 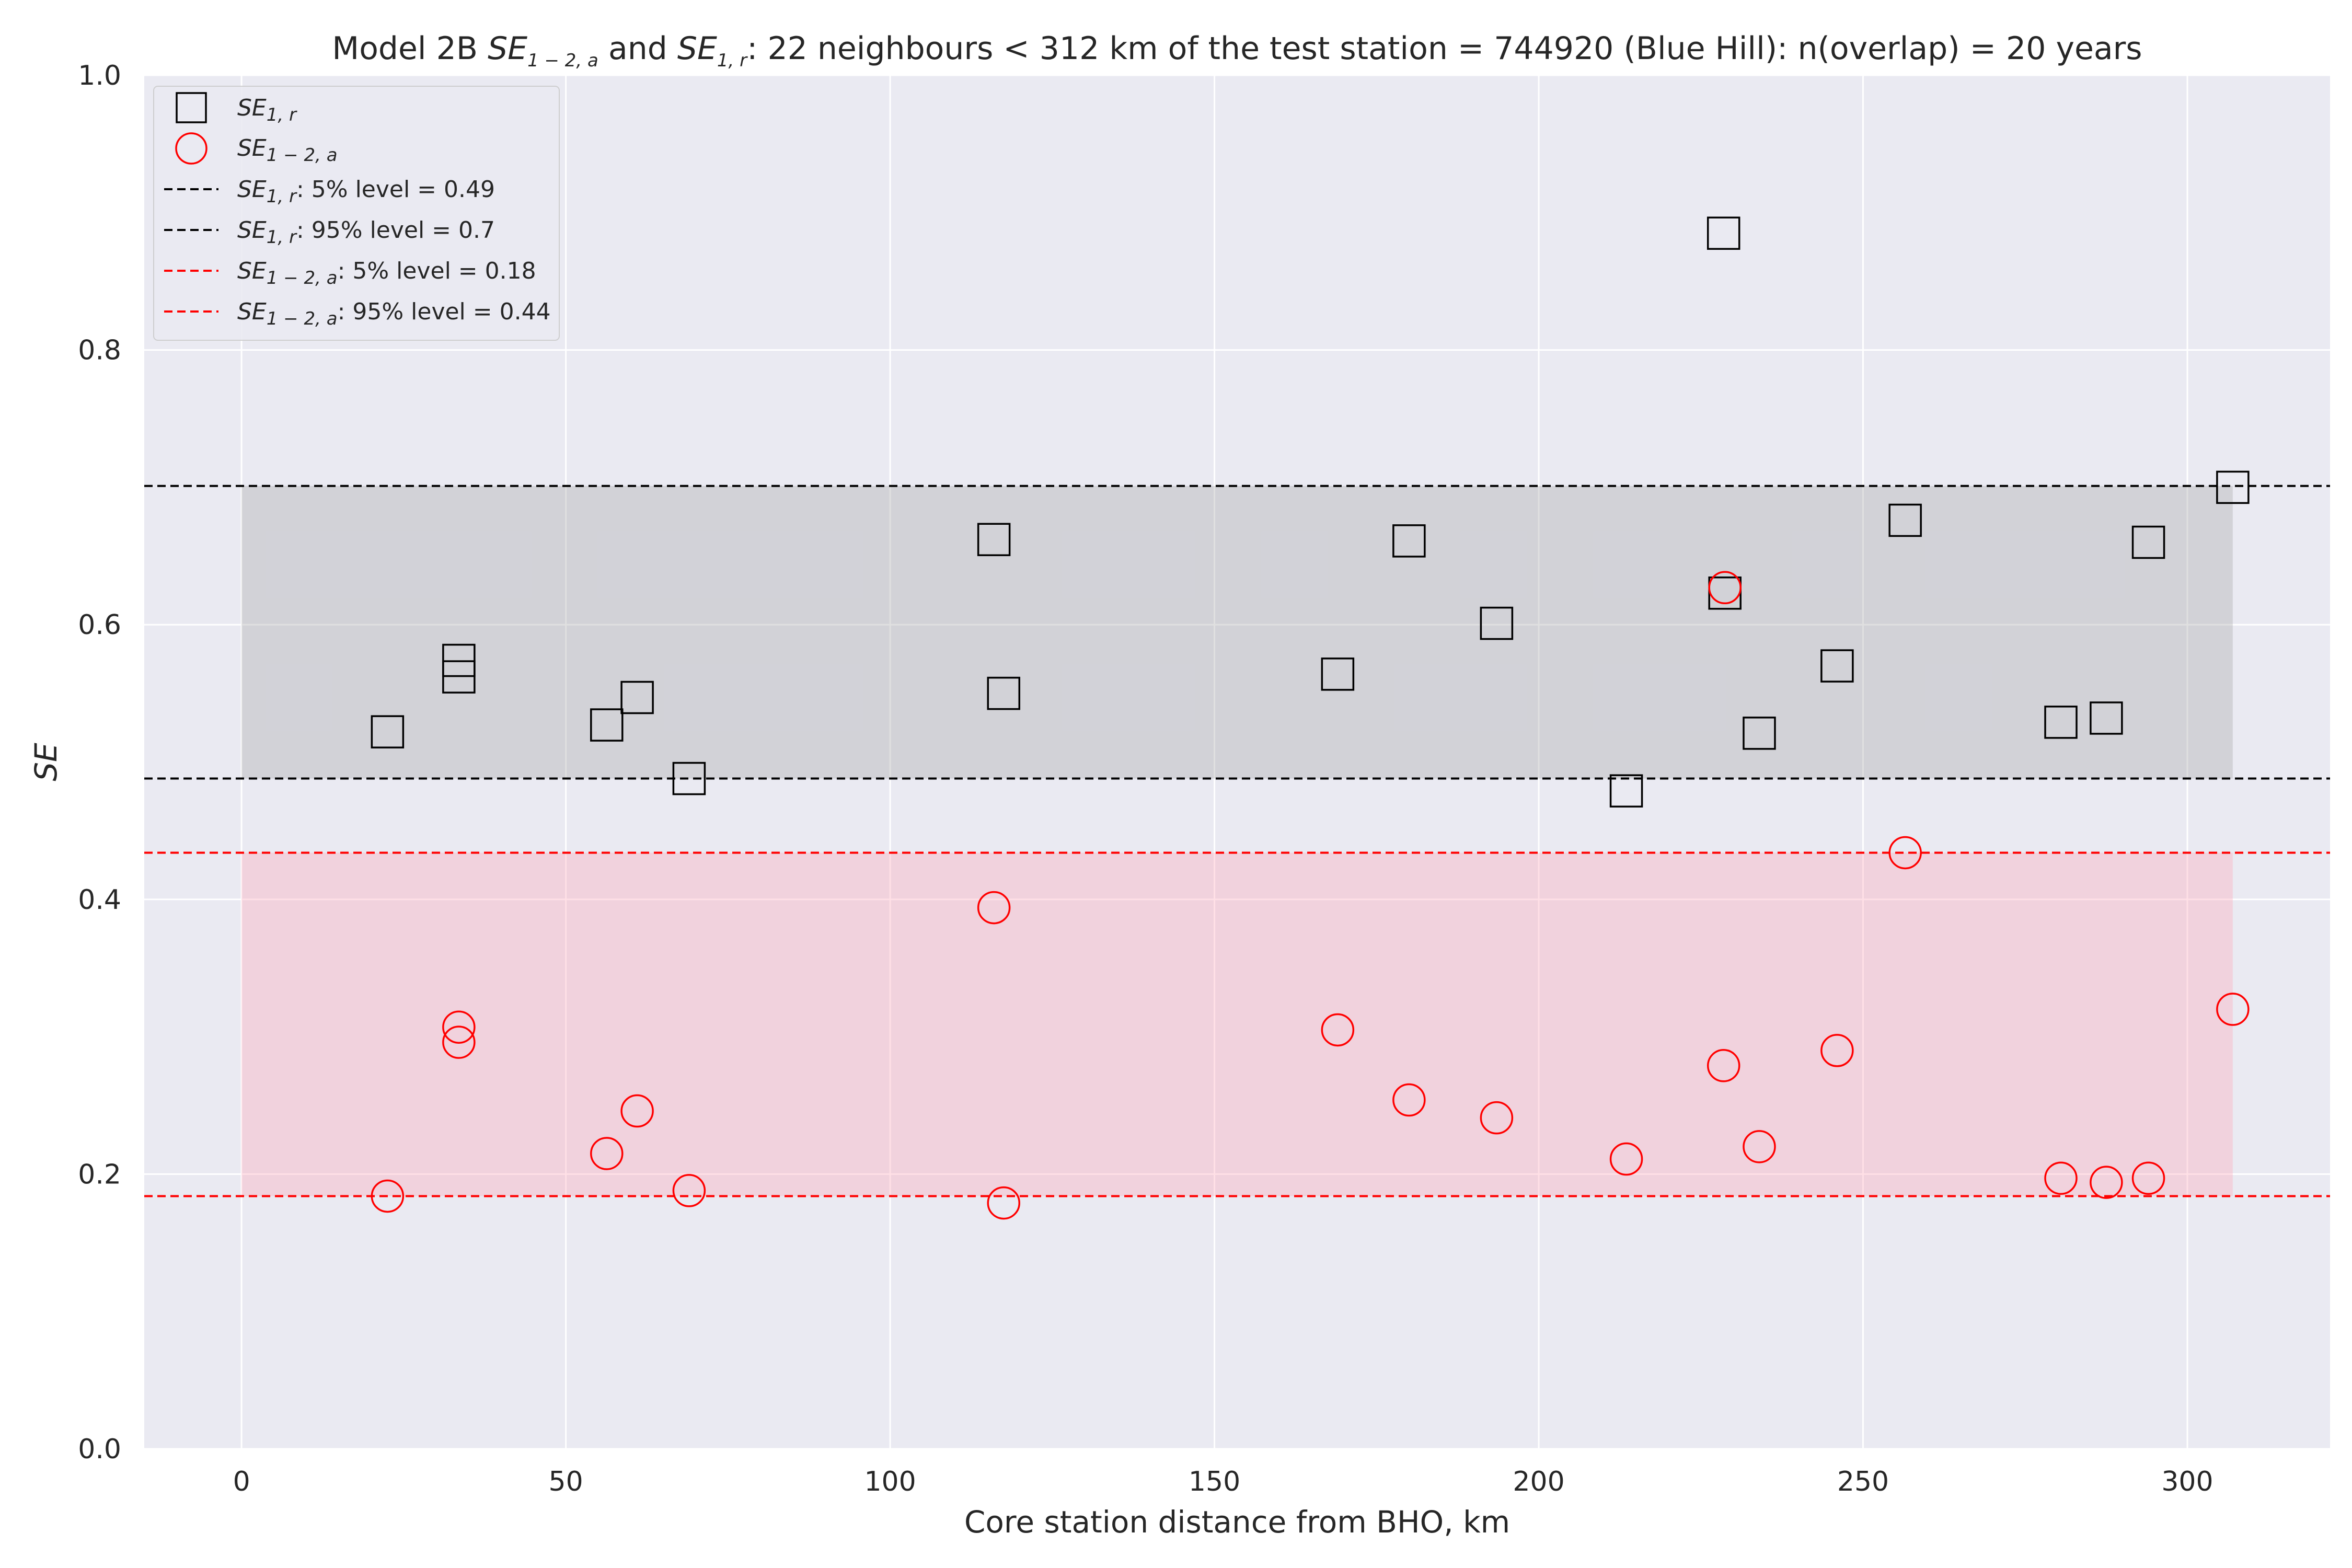 What do you see at coordinates (386, 273) in the screenshot?
I see `legend-label-se12a-5: SE1 − 2, a: 5% level = 0.18` at bounding box center [386, 273].